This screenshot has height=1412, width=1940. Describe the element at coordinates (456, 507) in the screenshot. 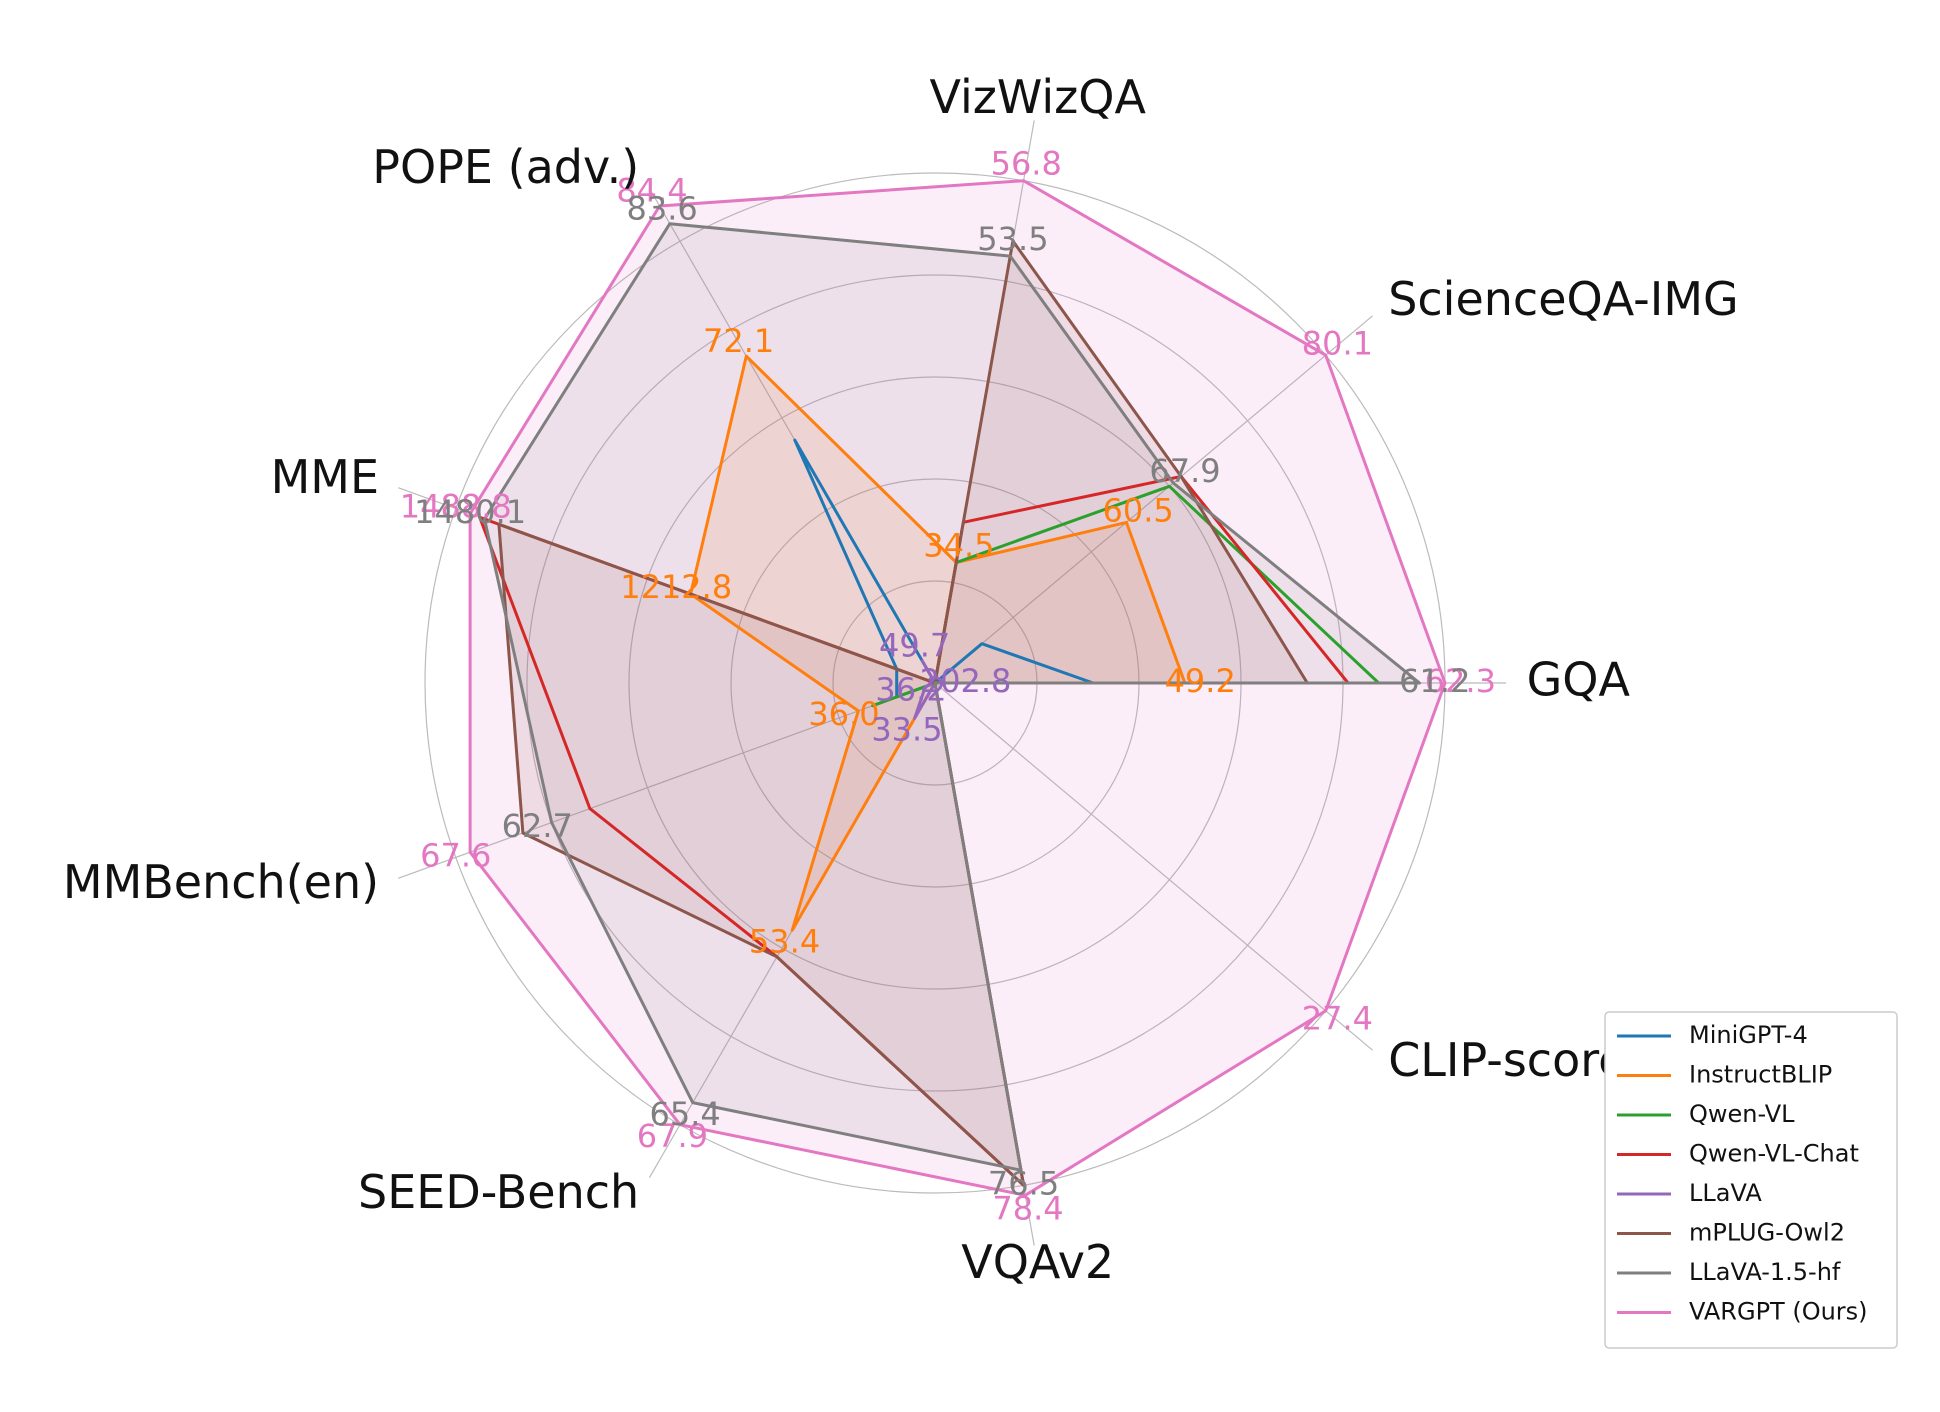

I see `value-label: 1488.8` at that location.